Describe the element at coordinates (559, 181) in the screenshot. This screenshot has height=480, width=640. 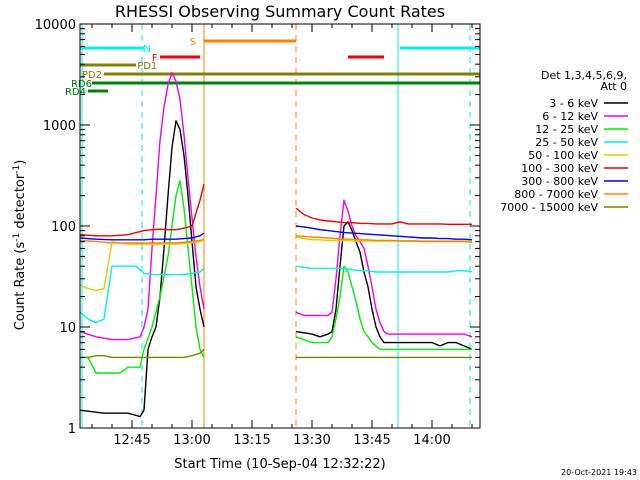
I see `legend-item-label: 300 - 800 keV` at that location.